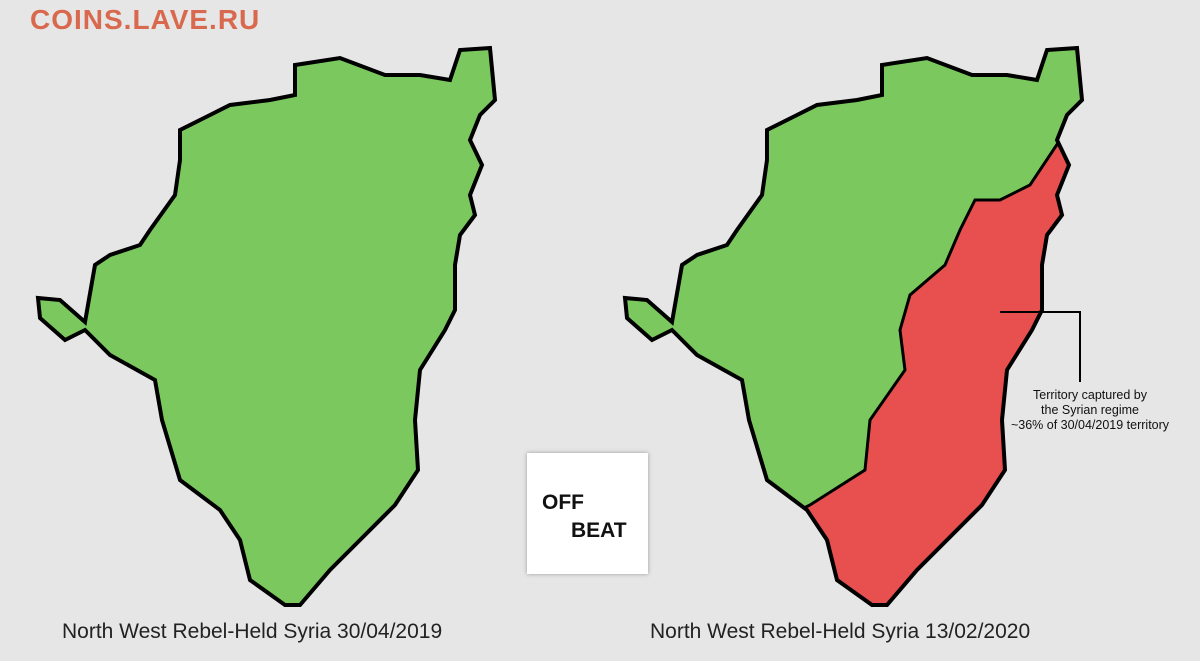 The width and height of the screenshot is (1200, 661). I want to click on caption-2020: North West Rebel-Held Syria 13/02/2020, so click(840, 631).